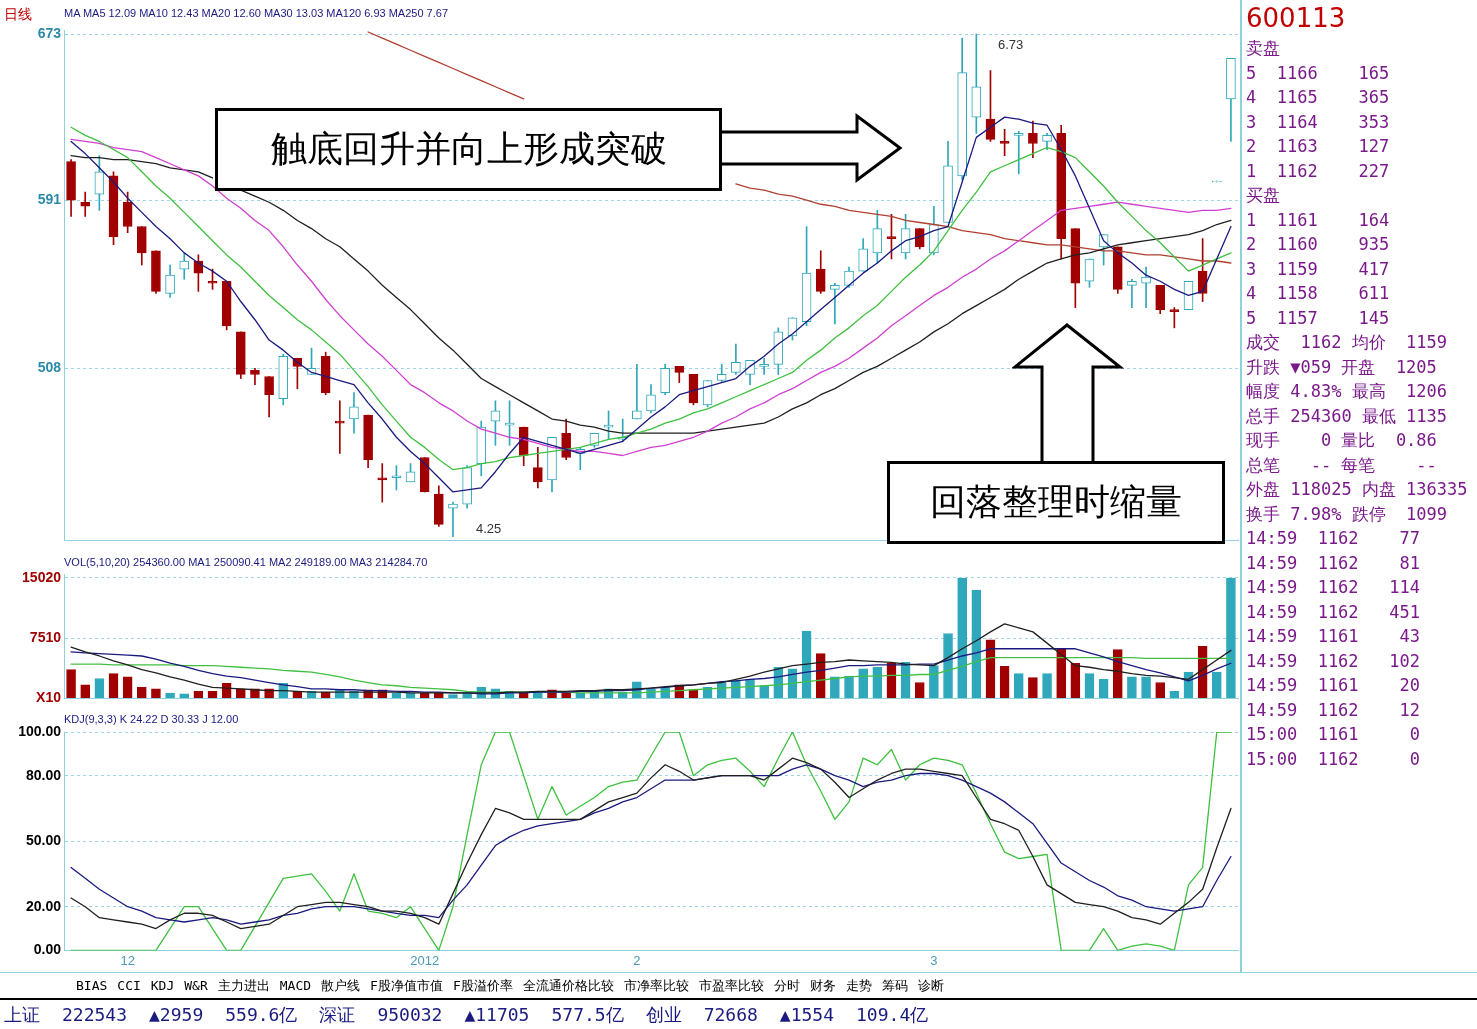 This screenshot has height=1029, width=1477. I want to click on text: 15:00 1161 0, so click(1333, 734).